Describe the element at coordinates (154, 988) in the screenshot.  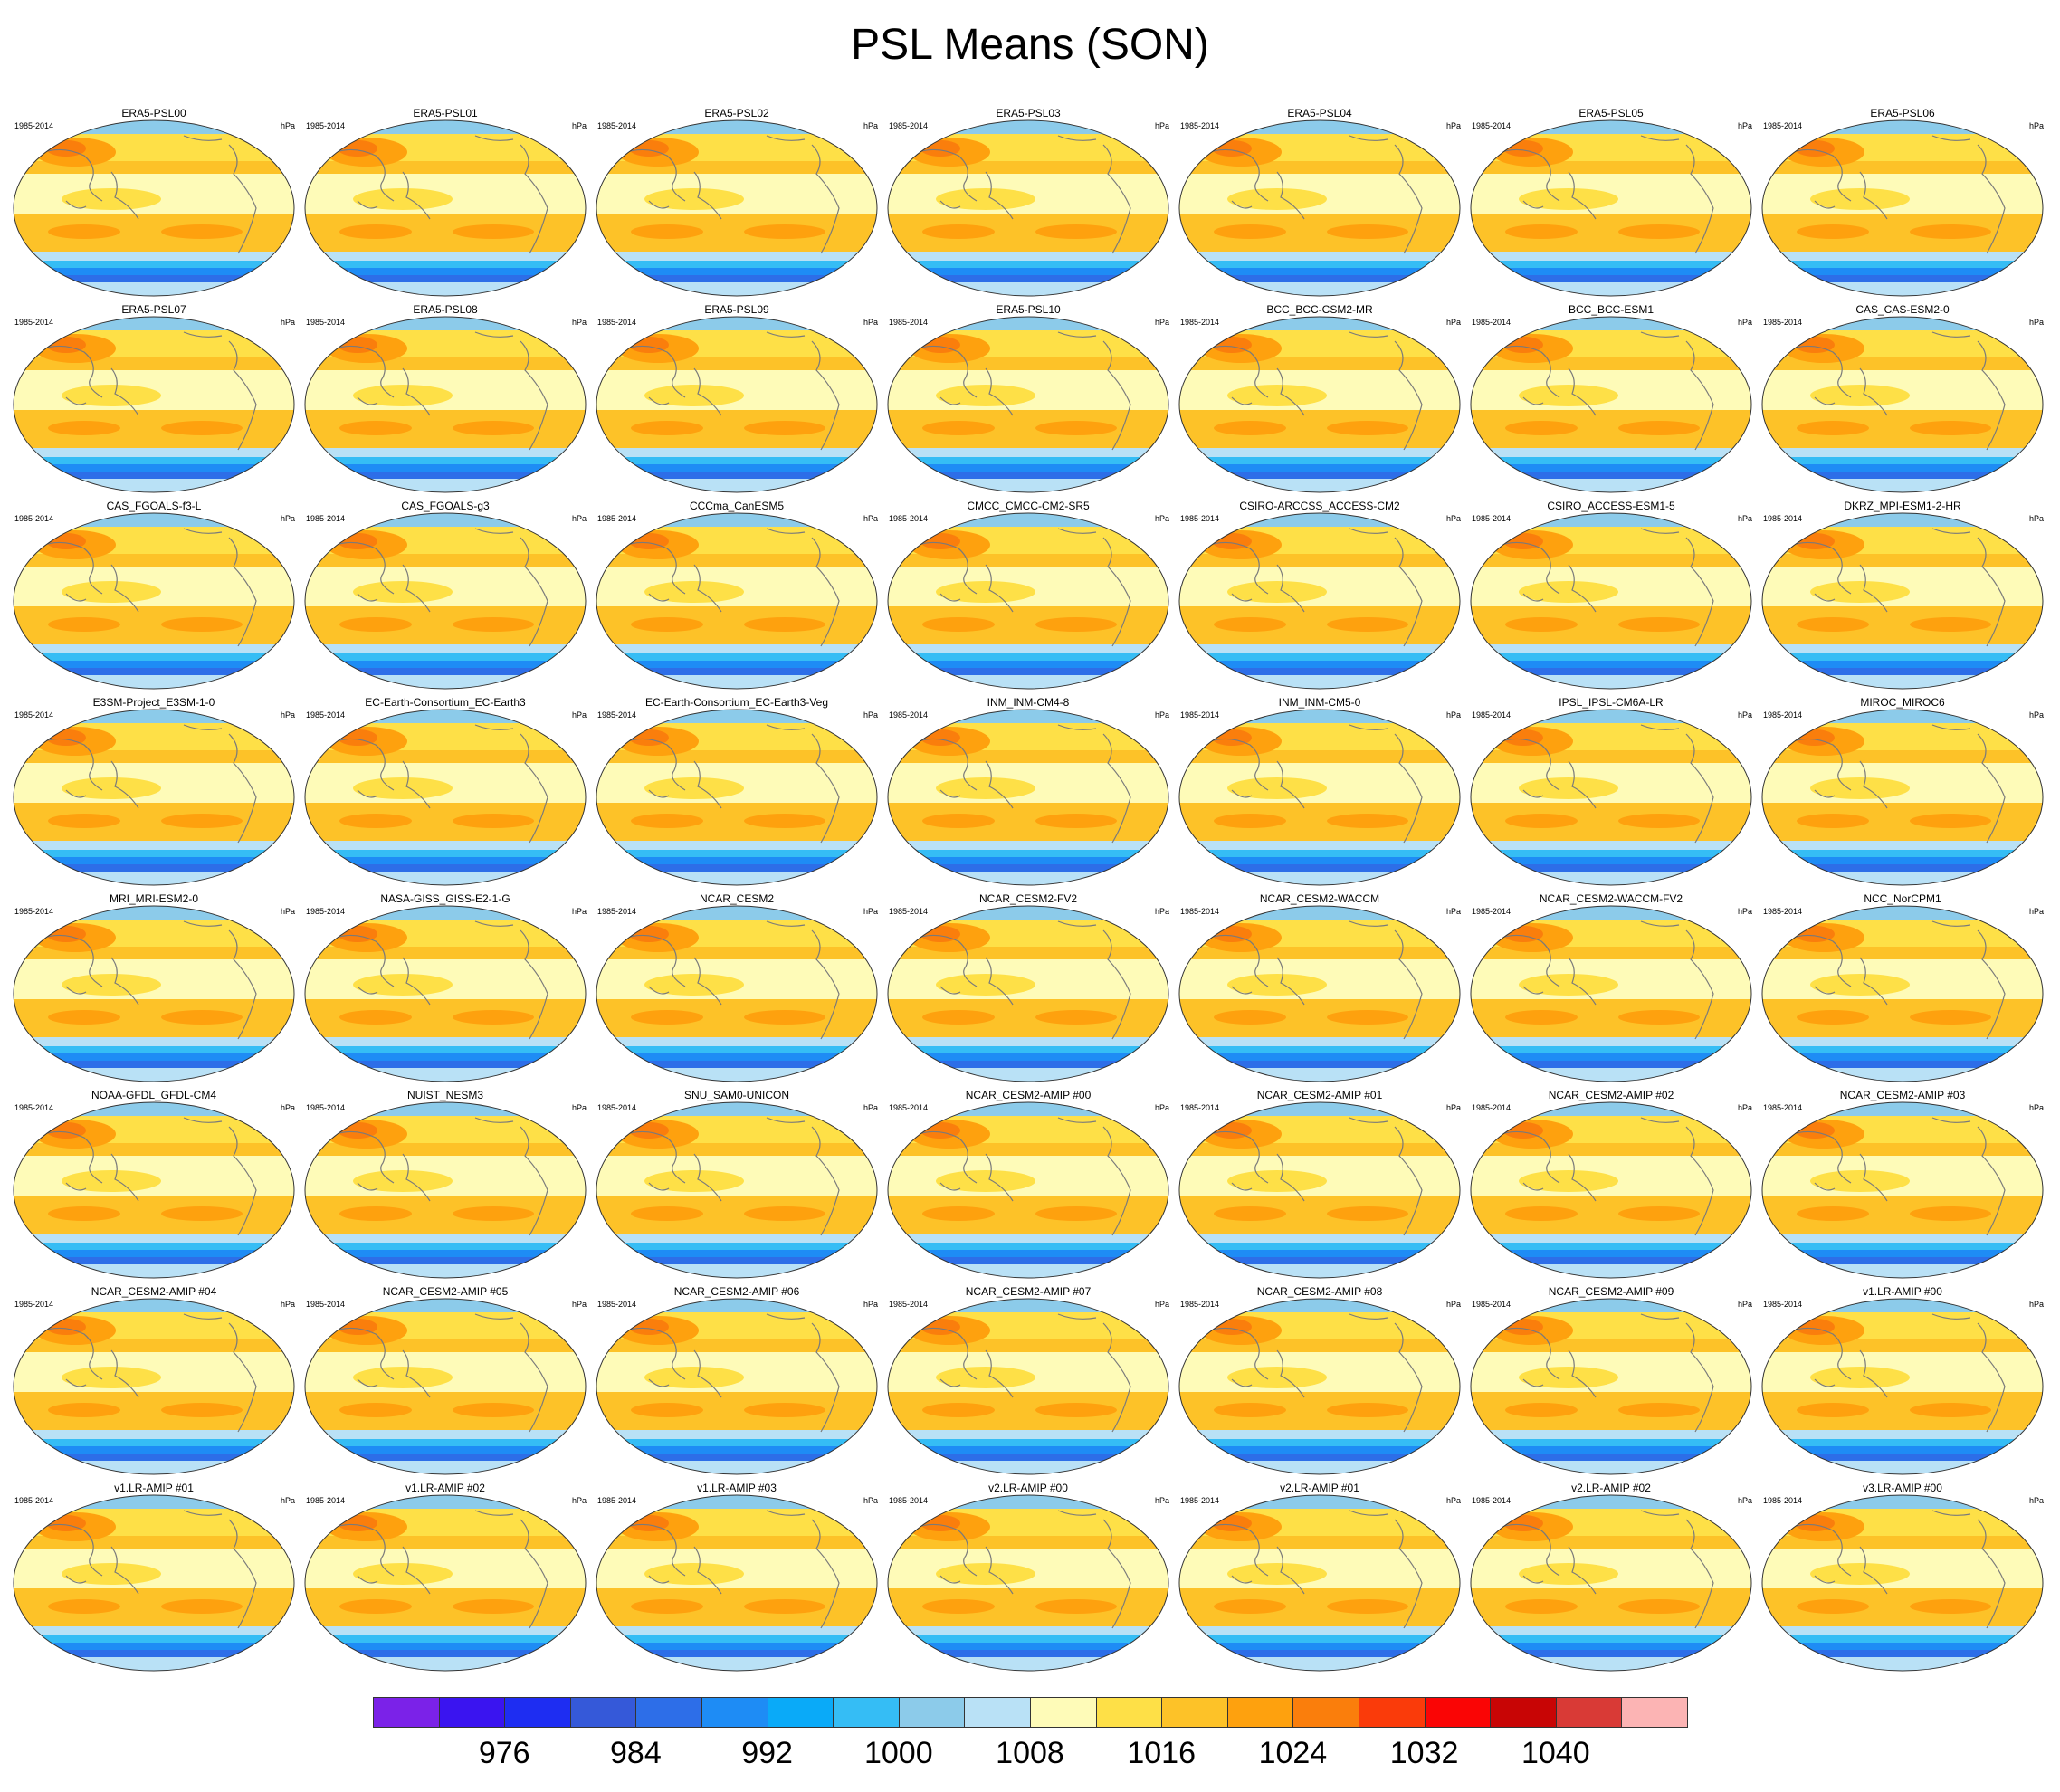
I see `map-panel: MRI_MRI-ESM2-0 1985-2014 hPa` at that location.